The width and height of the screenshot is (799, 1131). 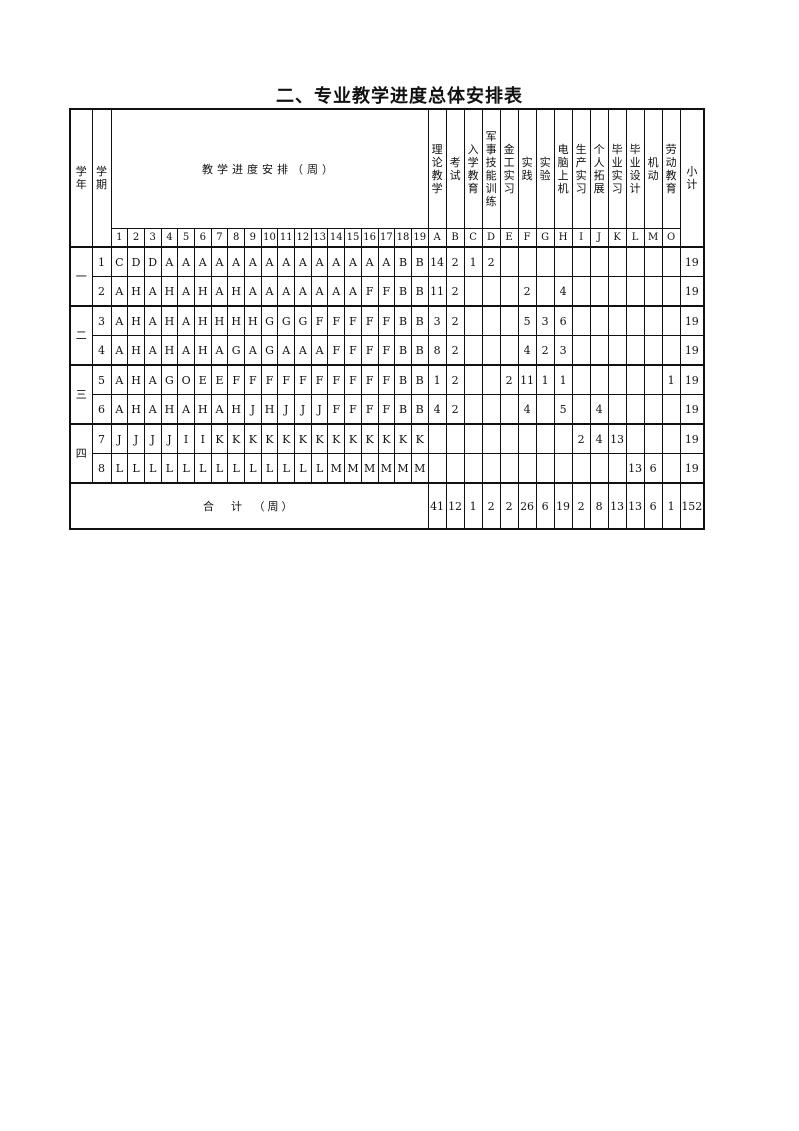 I want to click on total-label: 合 计 （周）, so click(x=249, y=506).